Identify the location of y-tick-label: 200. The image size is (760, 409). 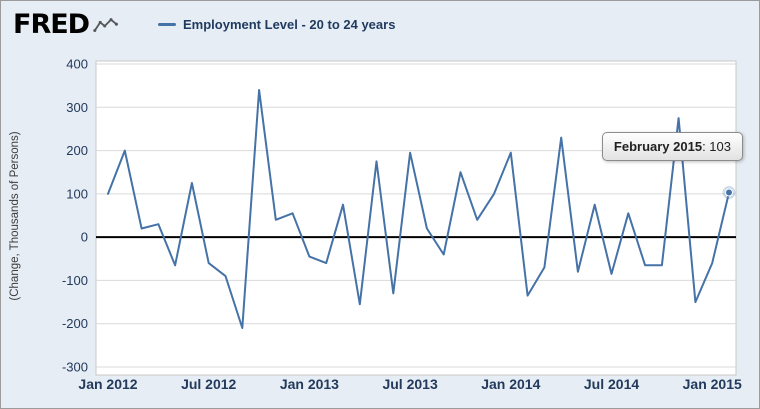
(77, 150).